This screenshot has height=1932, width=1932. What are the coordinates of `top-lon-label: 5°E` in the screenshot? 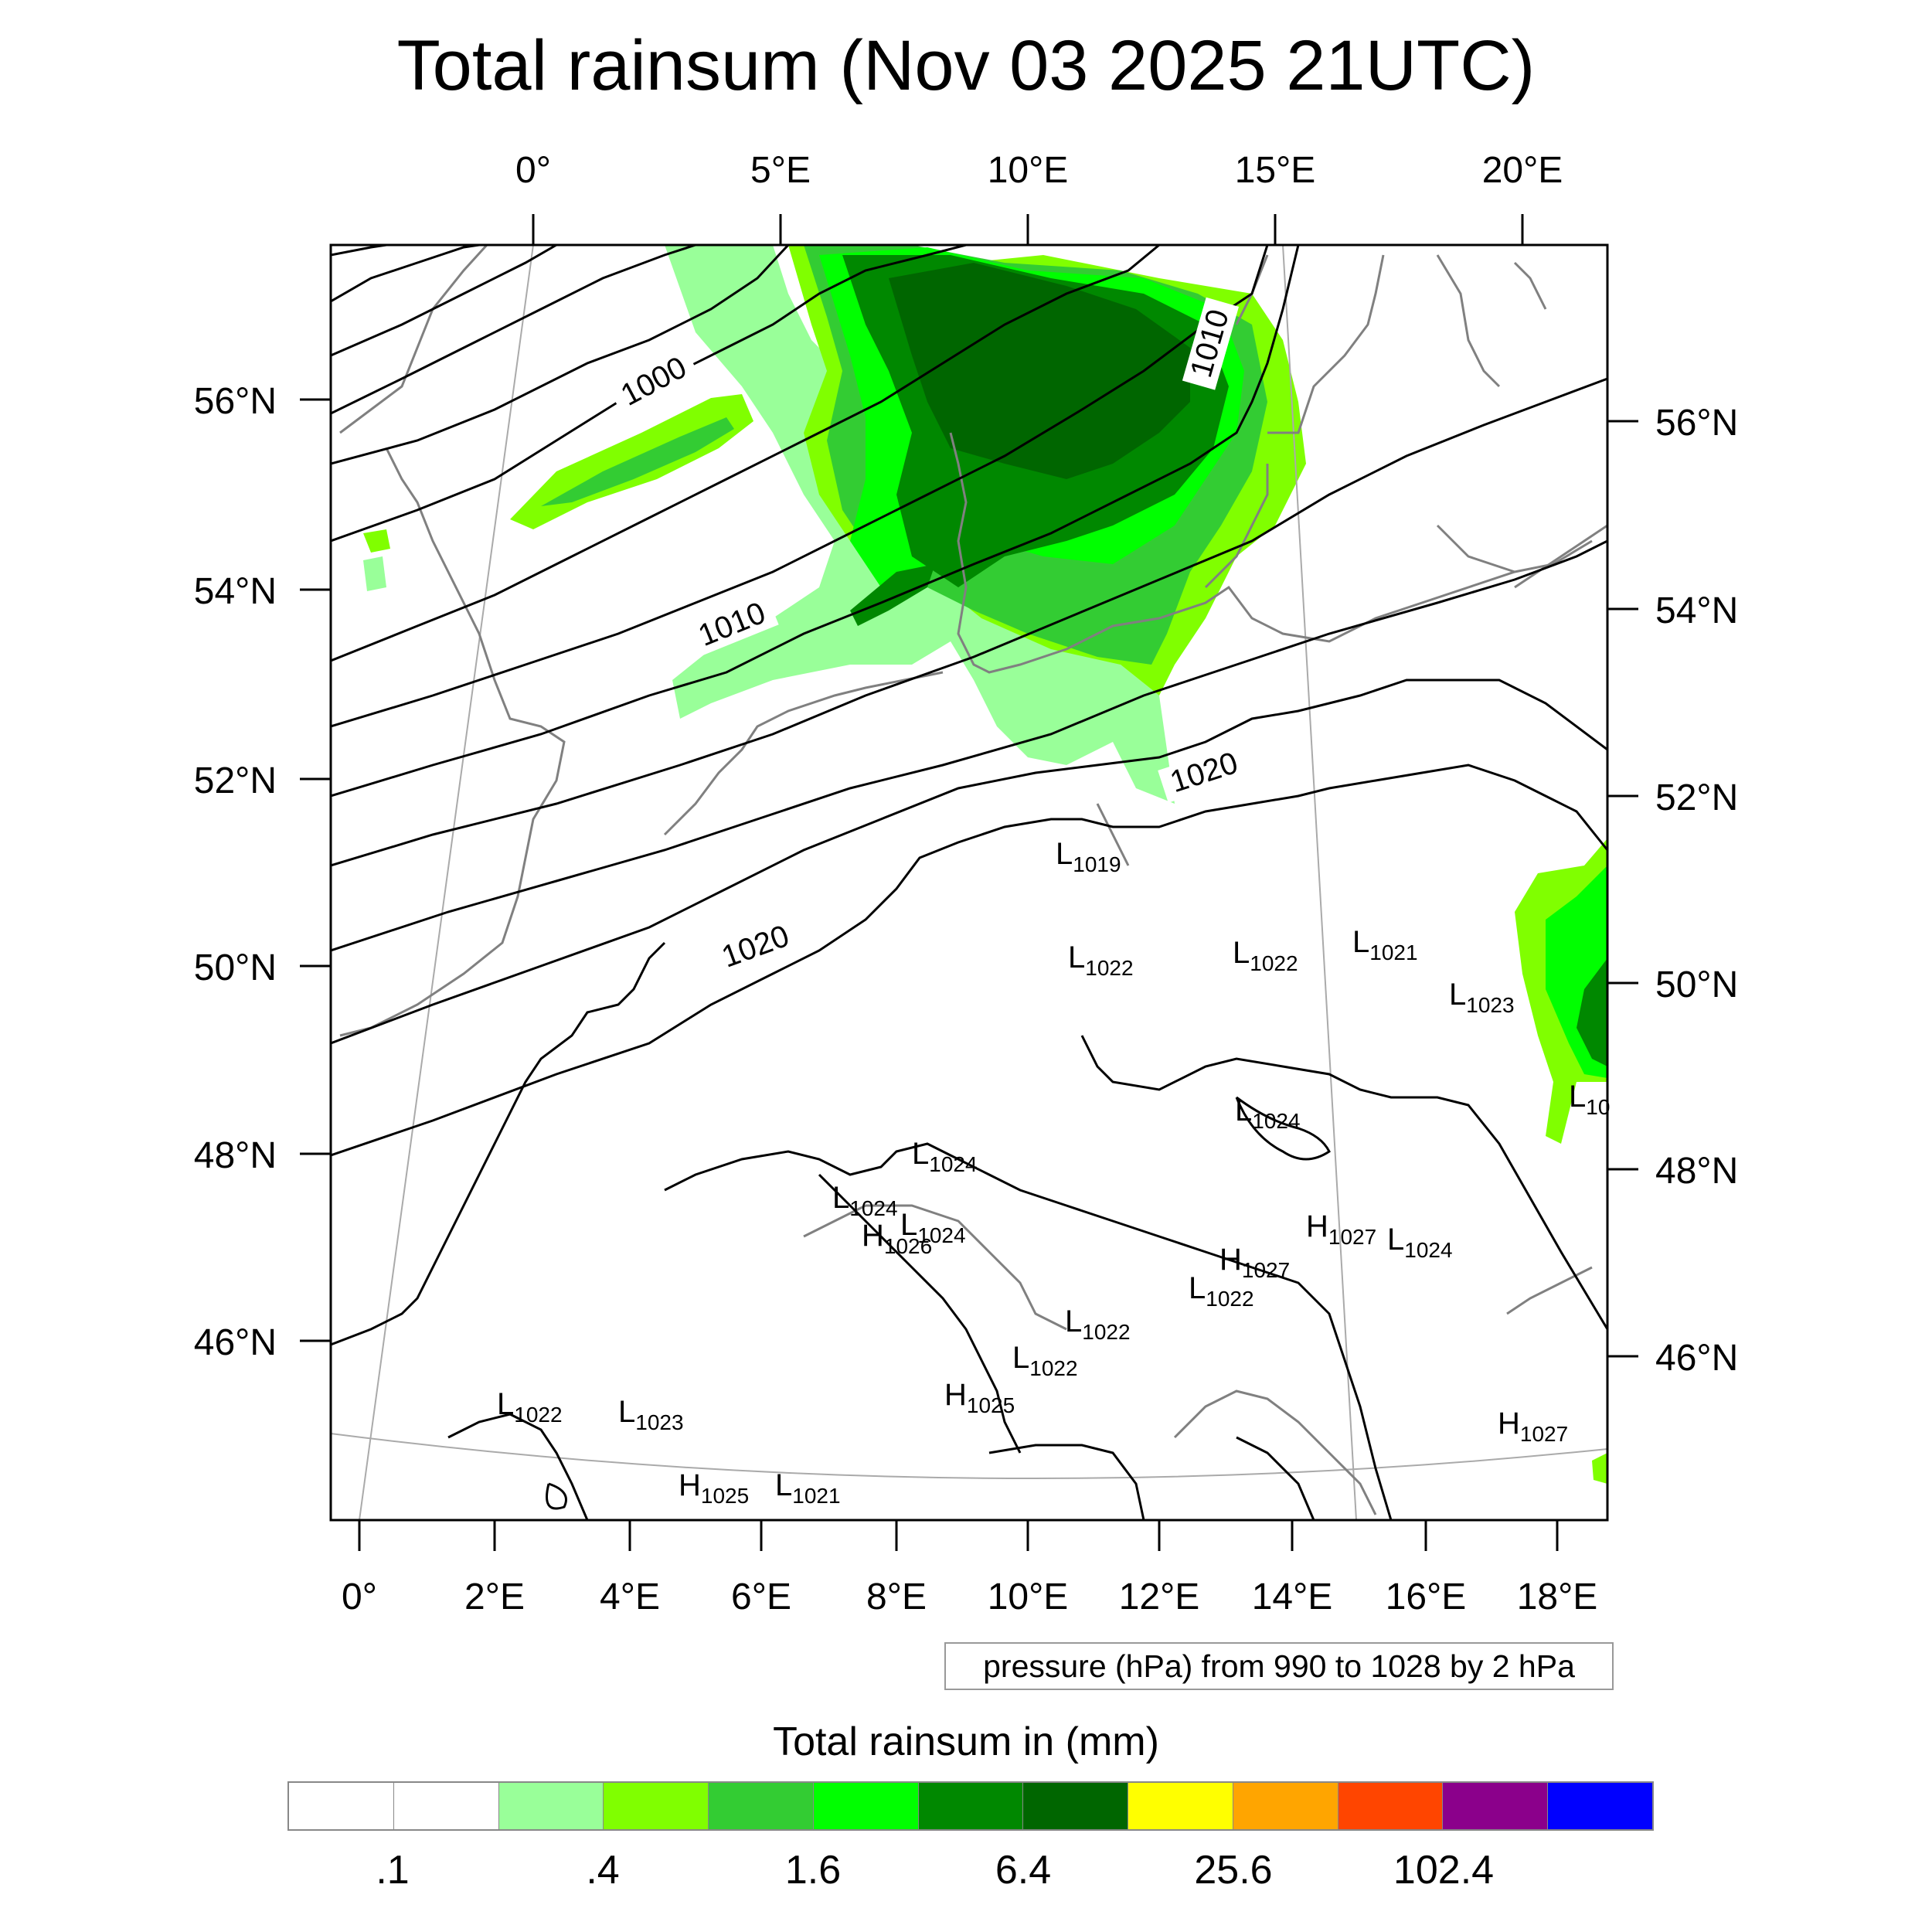 It's located at (780, 170).